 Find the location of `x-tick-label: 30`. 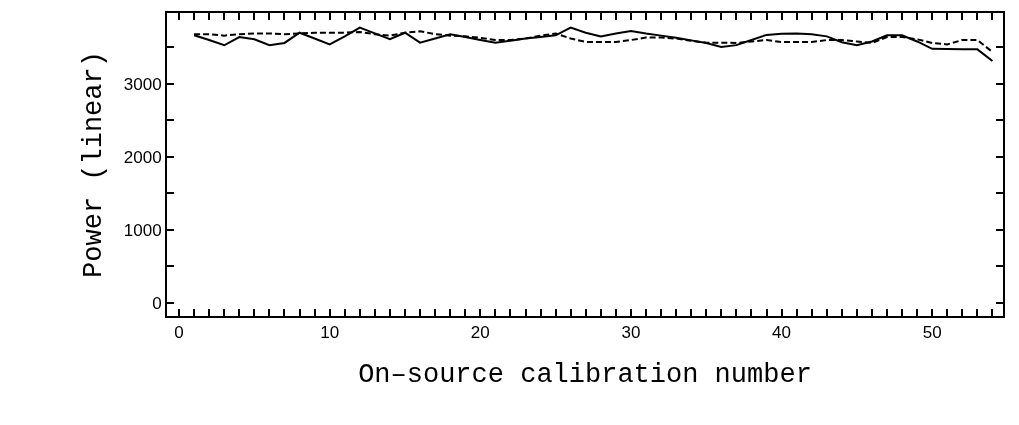

x-tick-label: 30 is located at coordinates (631, 333).